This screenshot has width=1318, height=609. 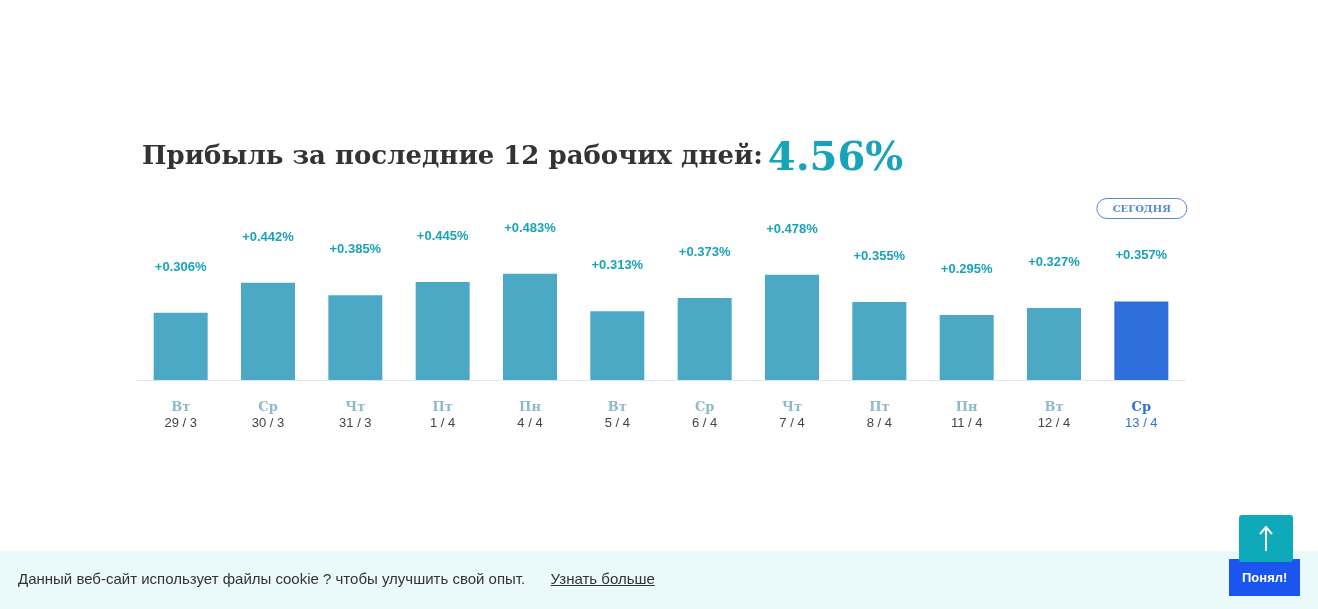 What do you see at coordinates (355, 414) in the screenshot?
I see `x-tick-label: Чт 31 / 3` at bounding box center [355, 414].